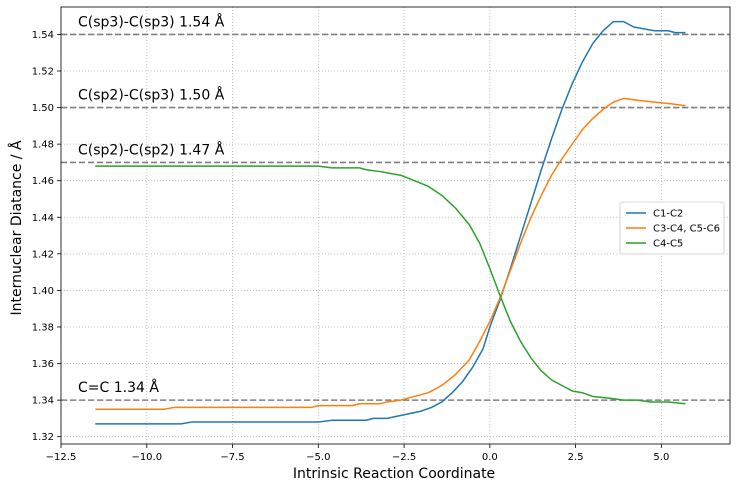  Describe the element at coordinates (576, 457) in the screenshot. I see `x-tick-label: 2.5` at that location.